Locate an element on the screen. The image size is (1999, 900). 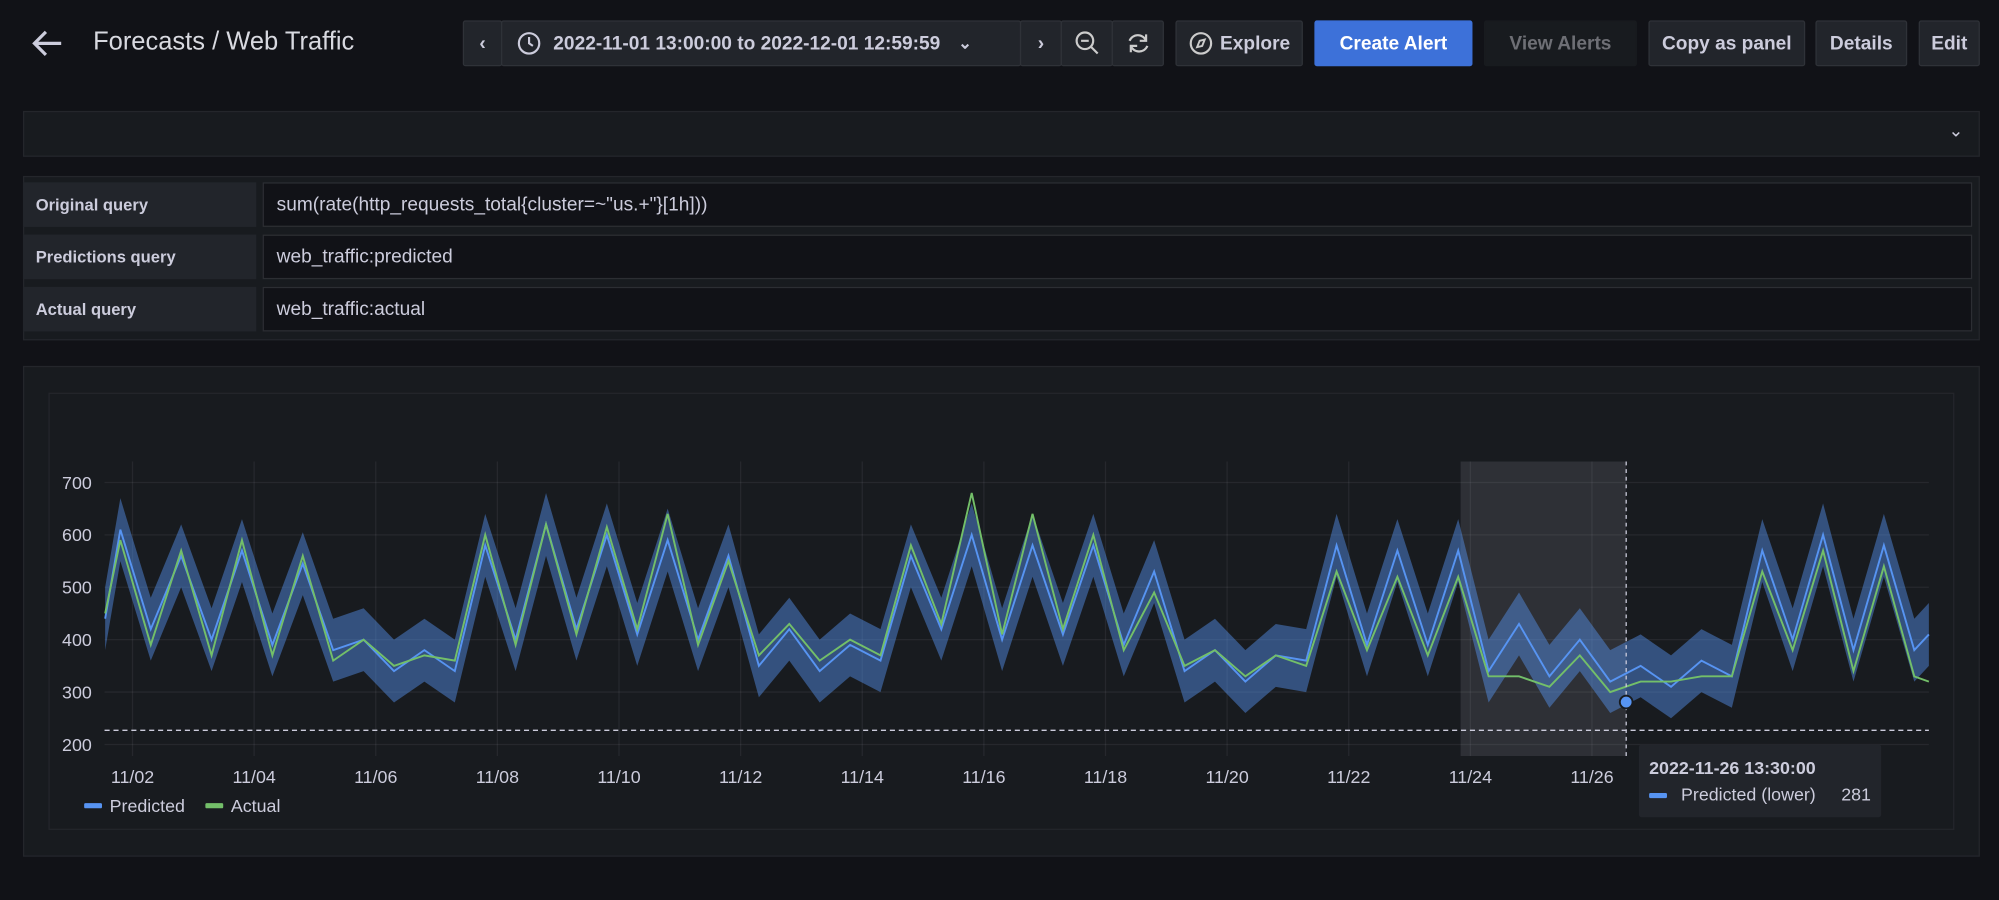
dashboard-title: Forecasts / Web Traffic is located at coordinates (224, 42).